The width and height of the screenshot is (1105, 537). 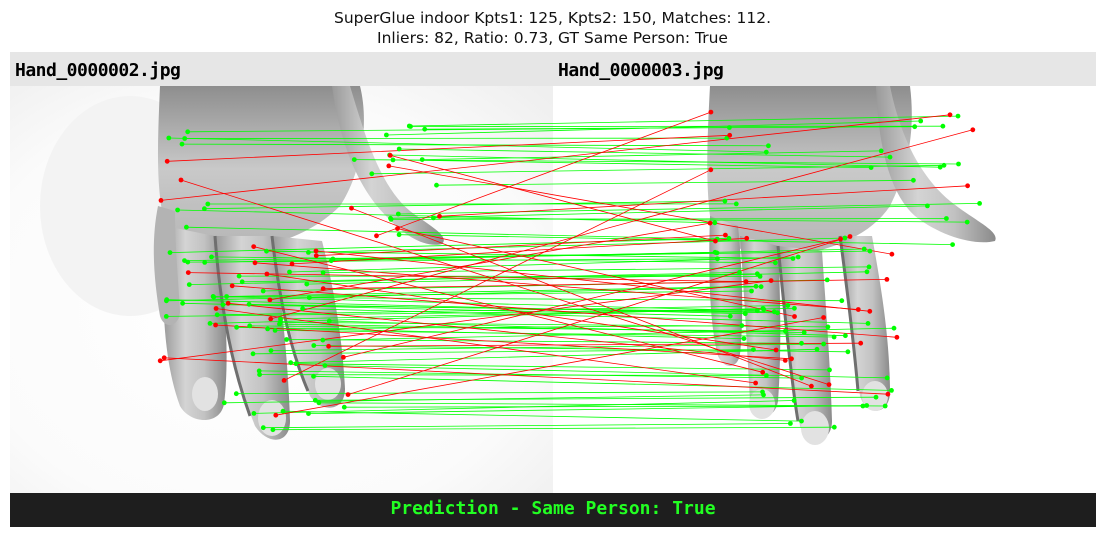 I want to click on prediction-text: Prediction - Same Person: True, so click(x=553, y=508).